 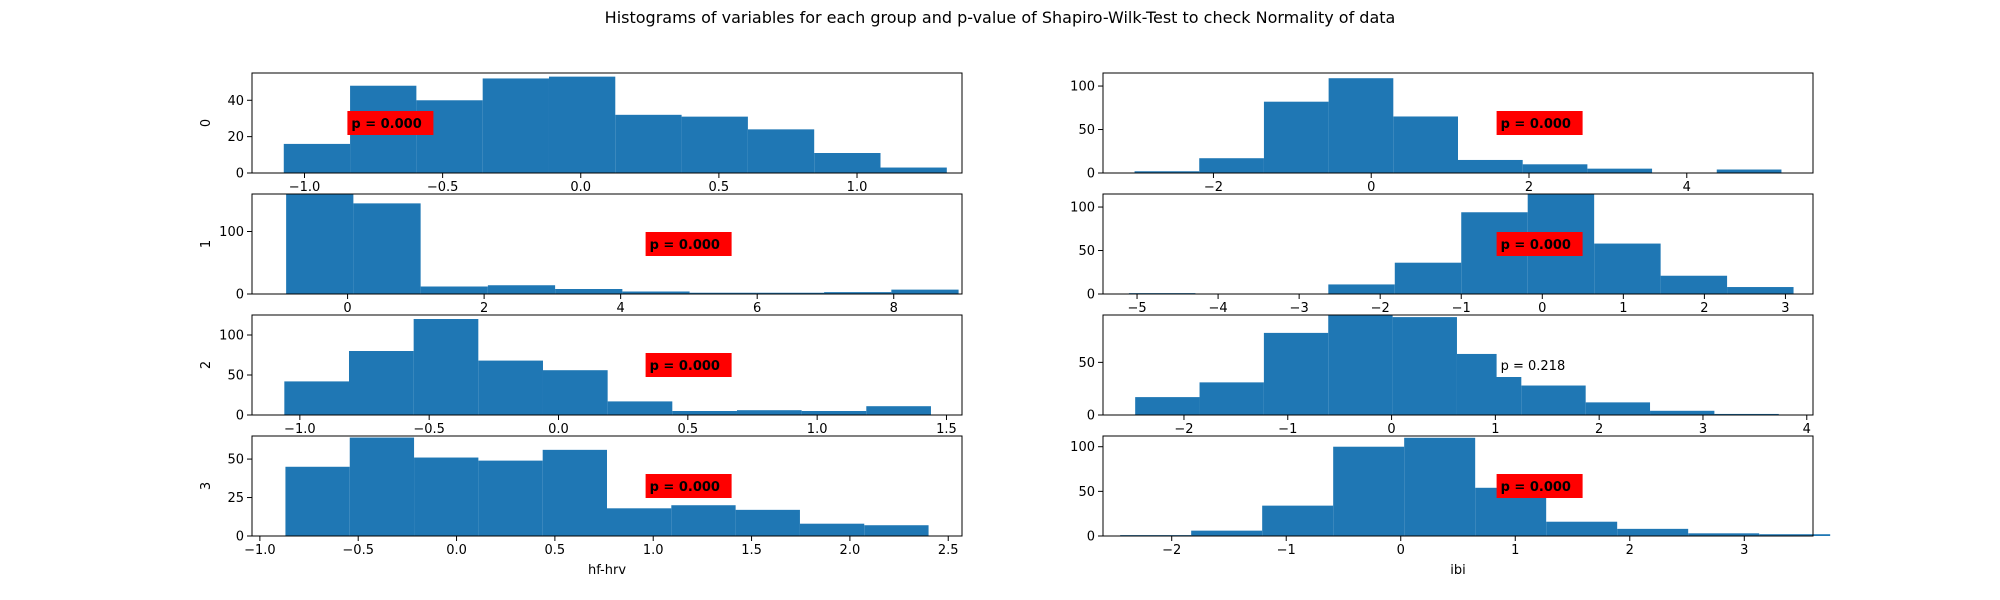 I want to click on y-axis-label: 1, so click(x=206, y=244).